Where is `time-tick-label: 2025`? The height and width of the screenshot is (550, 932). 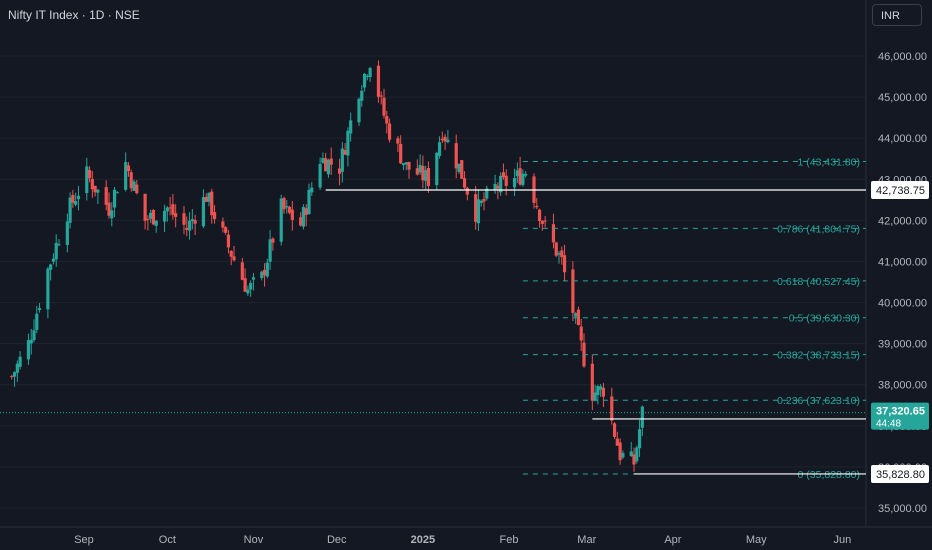
time-tick-label: 2025 is located at coordinates (423, 540).